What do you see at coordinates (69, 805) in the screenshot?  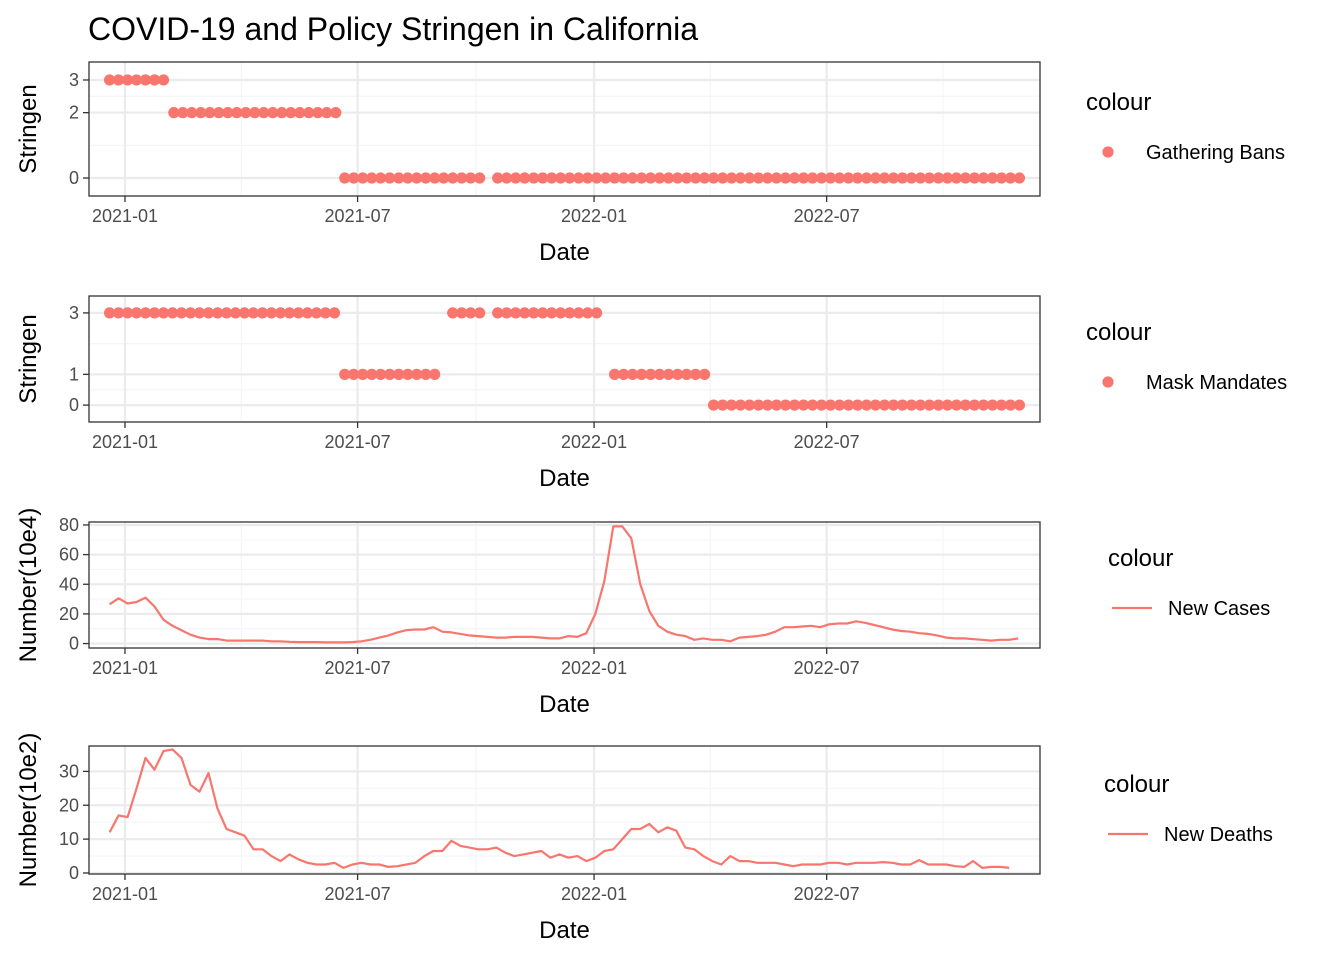 I see `p4-y-tick-label: 20` at bounding box center [69, 805].